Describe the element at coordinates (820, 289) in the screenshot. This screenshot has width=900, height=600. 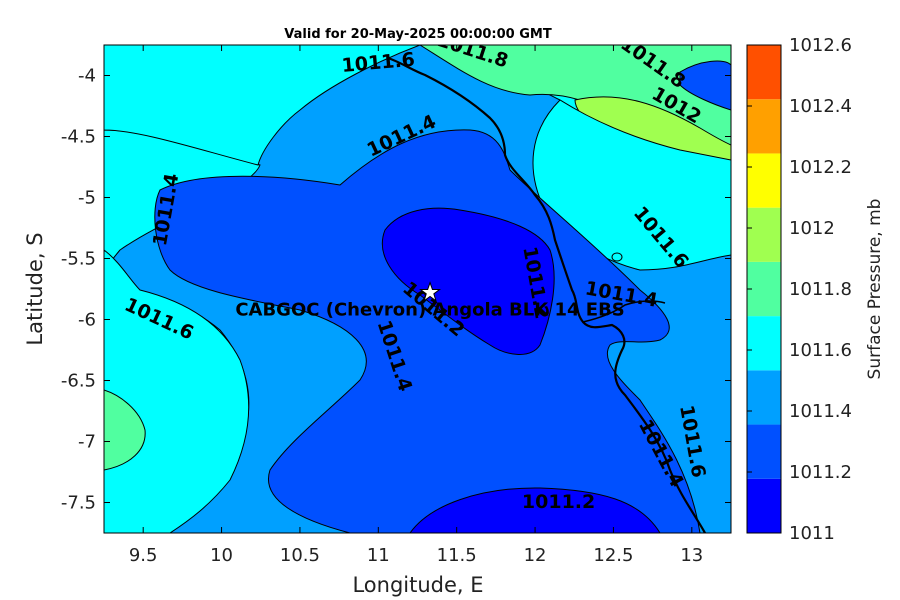
I see `colorbar-tick-label: 1011.8` at that location.